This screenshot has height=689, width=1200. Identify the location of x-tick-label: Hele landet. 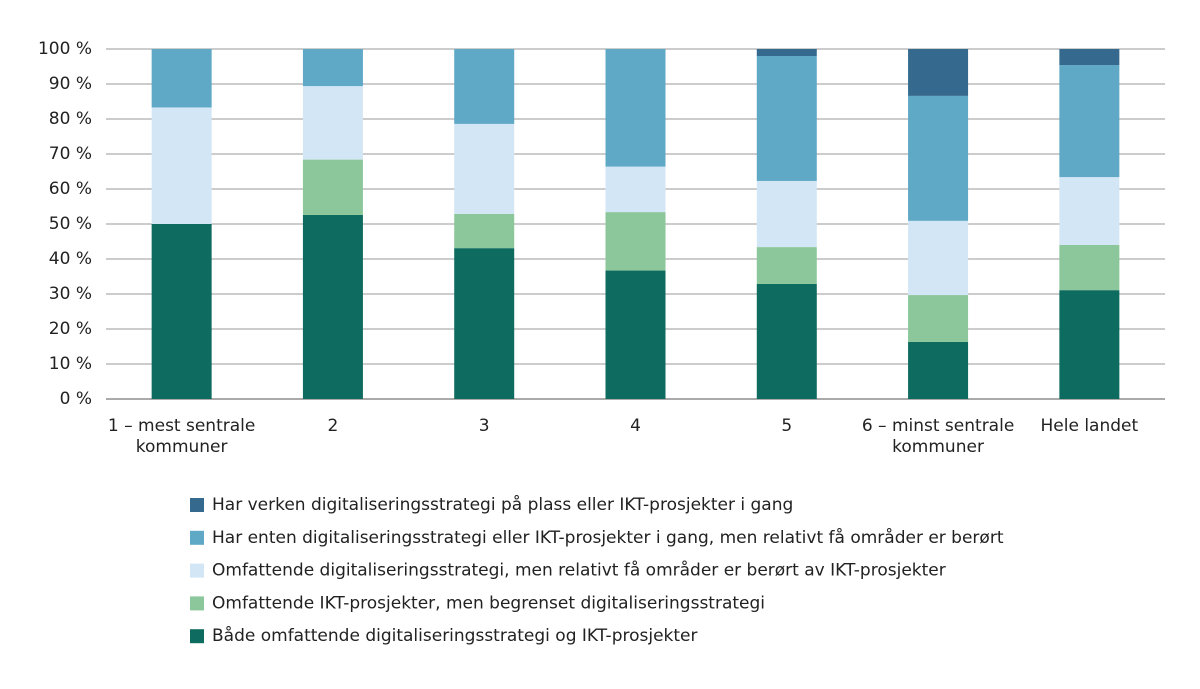
(1089, 426).